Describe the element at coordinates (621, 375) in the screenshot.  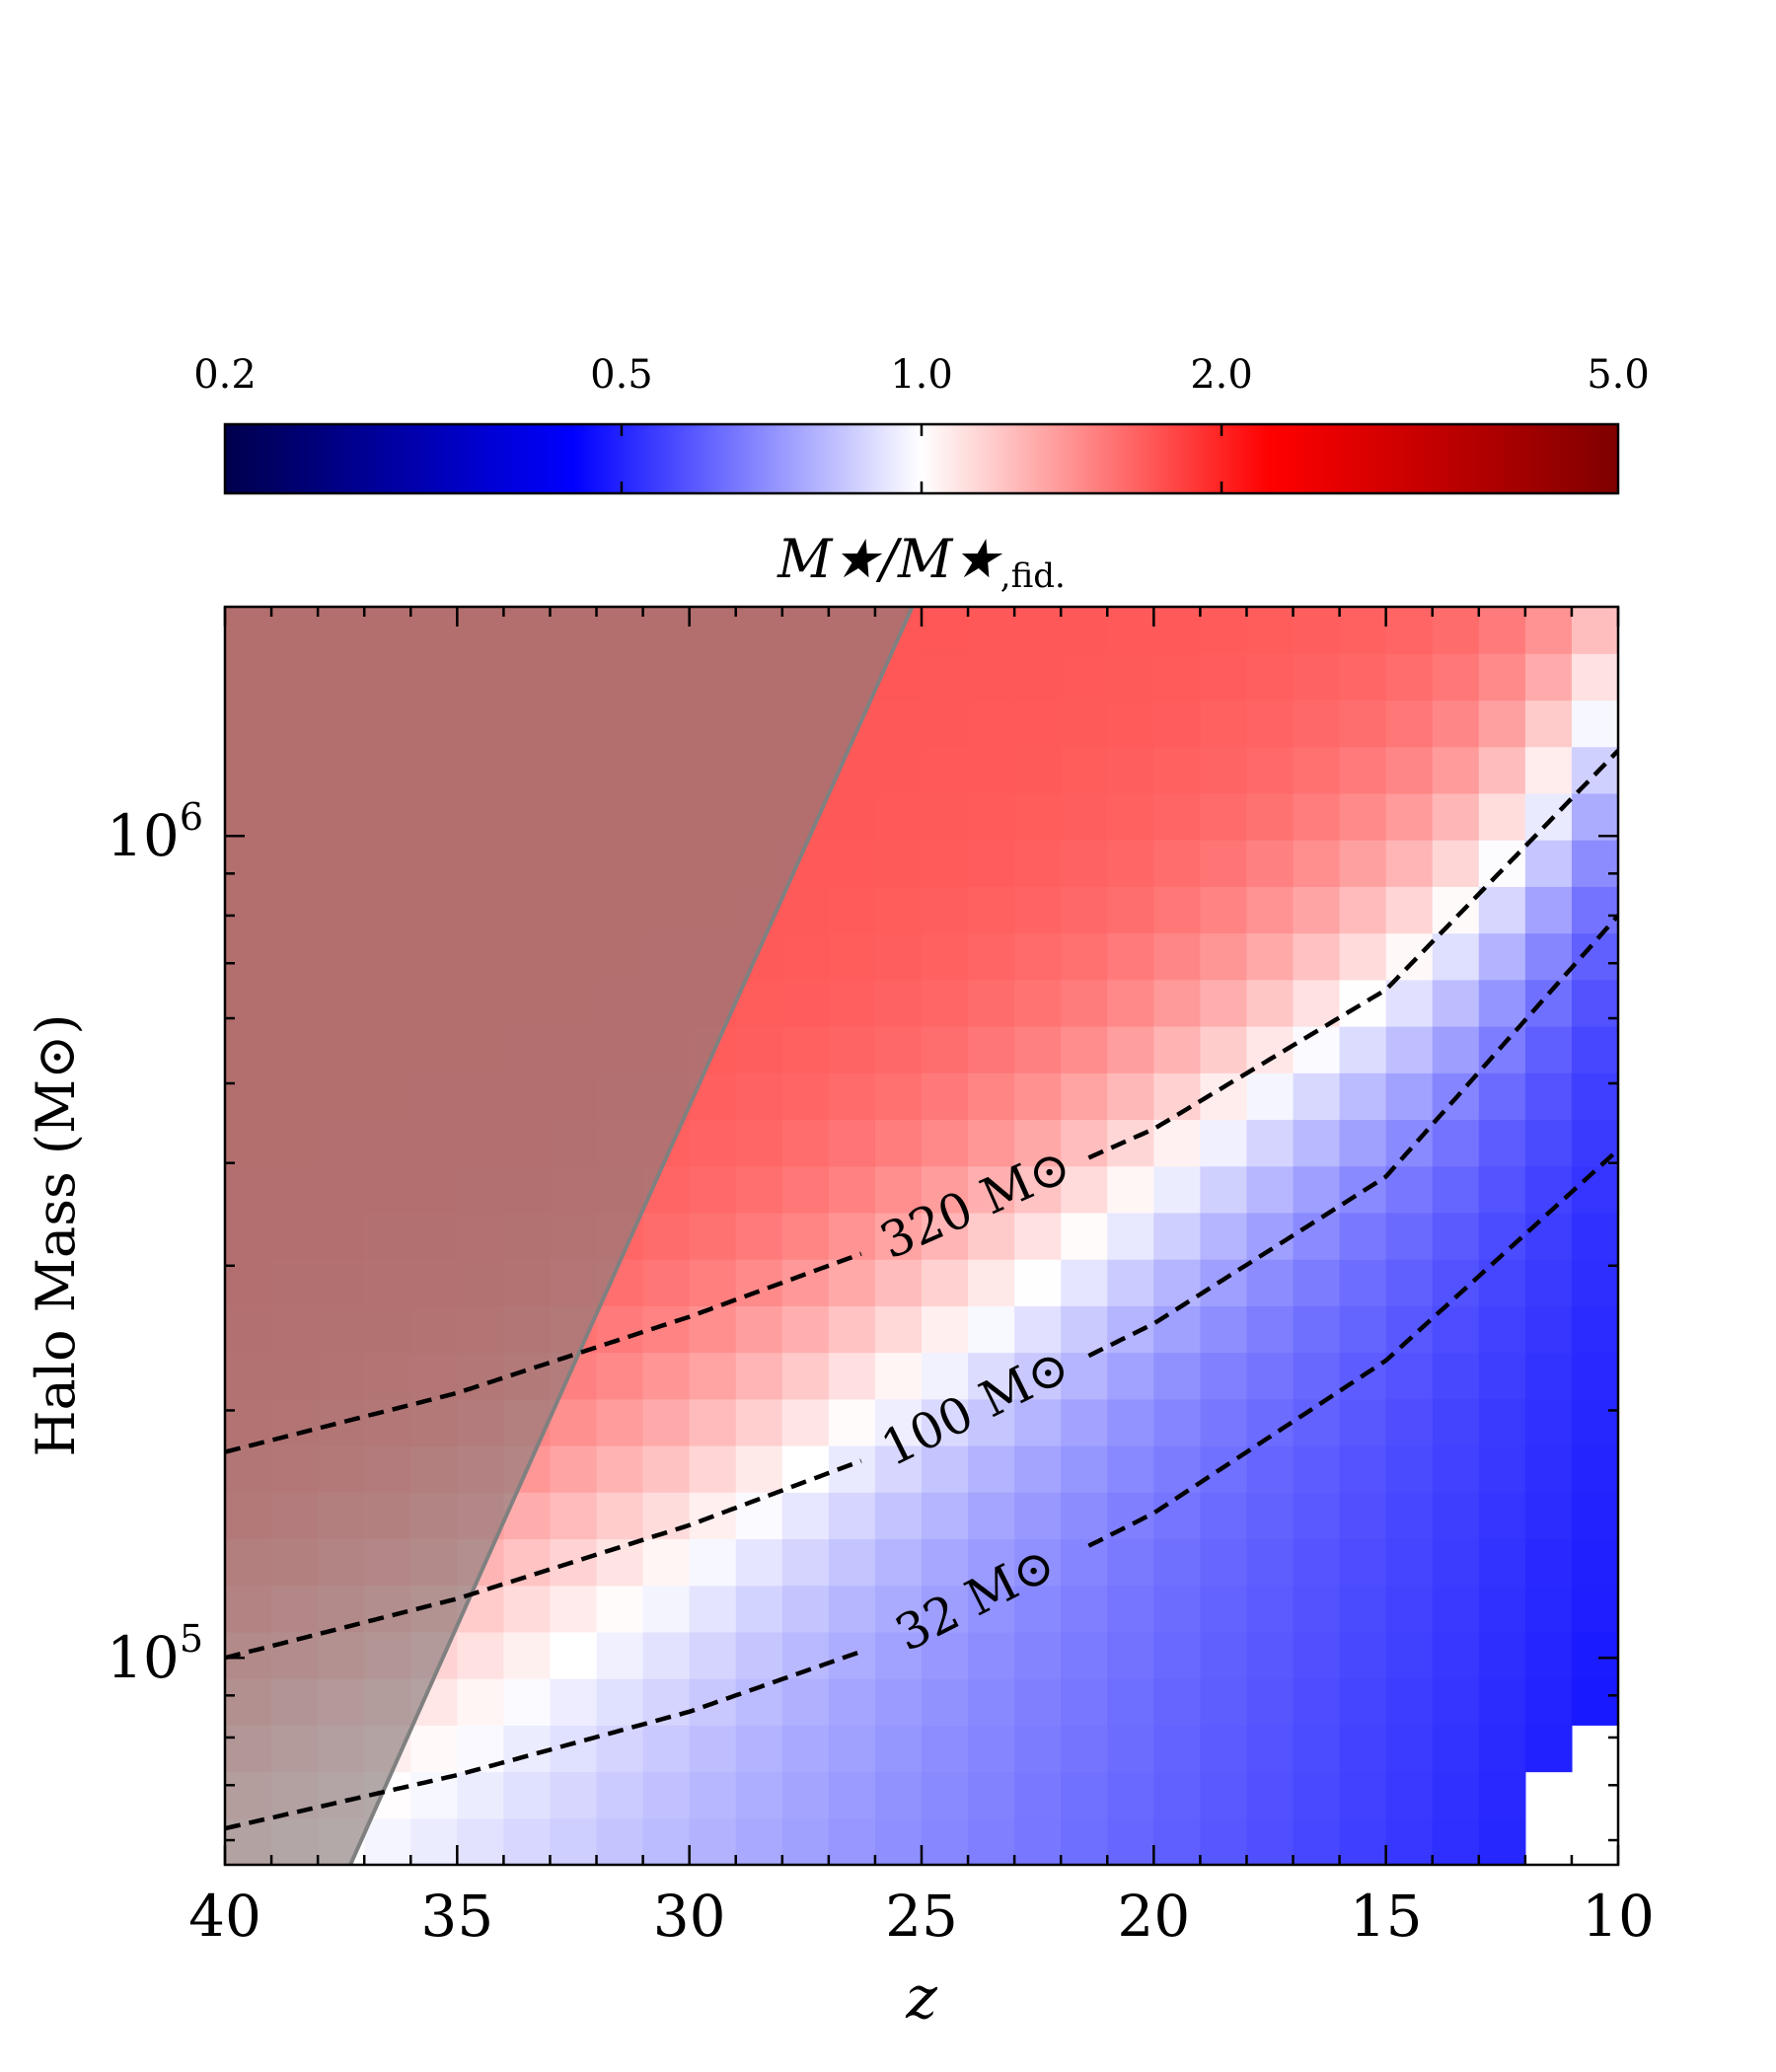
I see `colorbar-tick-label: 0.5` at that location.